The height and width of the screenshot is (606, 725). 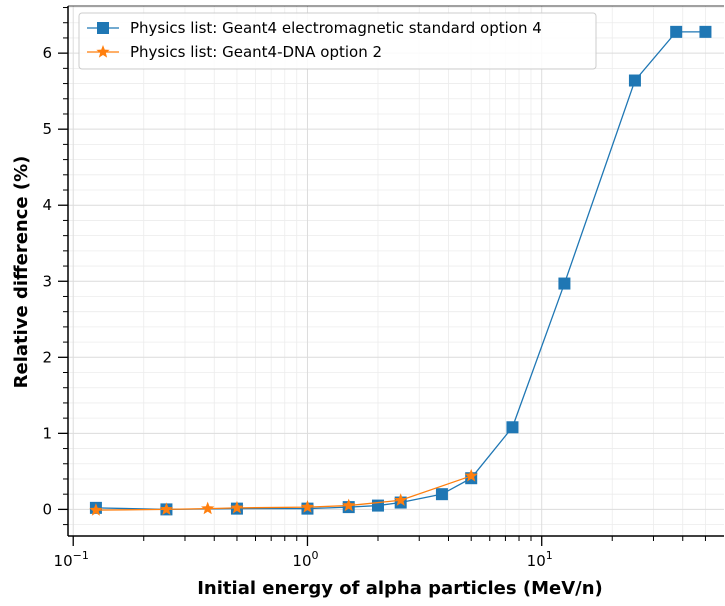 I want to click on y-tick-label: 0, so click(x=47, y=509).